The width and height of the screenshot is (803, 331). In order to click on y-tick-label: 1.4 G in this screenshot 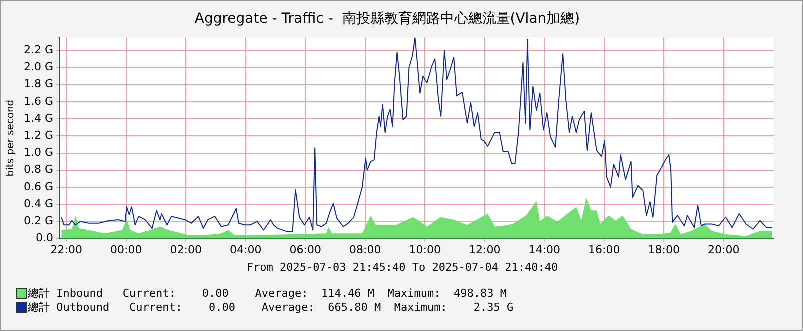, I will do `click(39, 118)`.